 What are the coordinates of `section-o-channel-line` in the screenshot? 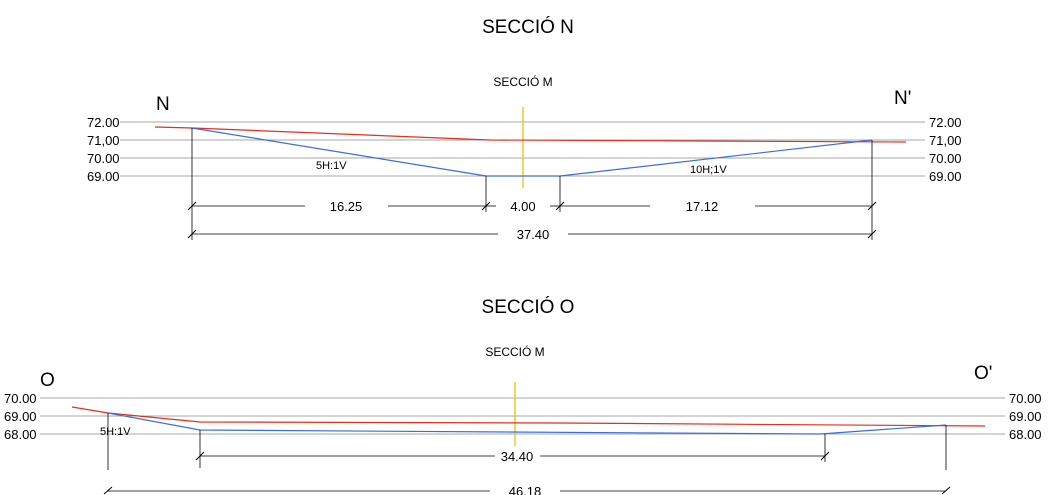 It's located at (527, 423).